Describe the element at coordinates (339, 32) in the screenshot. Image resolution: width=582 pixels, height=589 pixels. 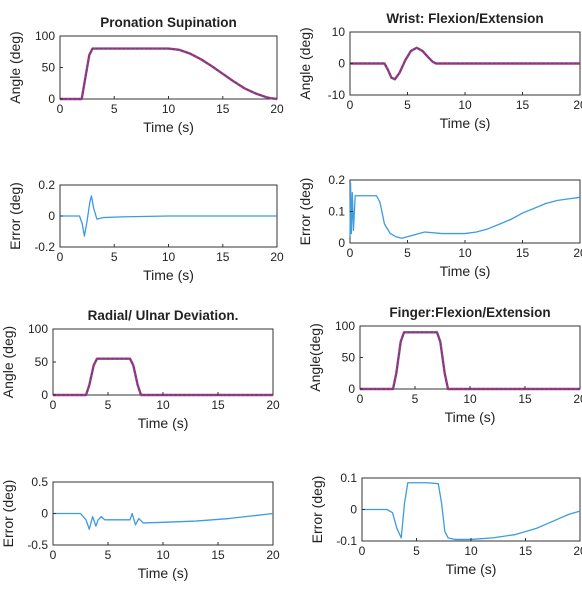
I see `y-tick-label: 10` at that location.